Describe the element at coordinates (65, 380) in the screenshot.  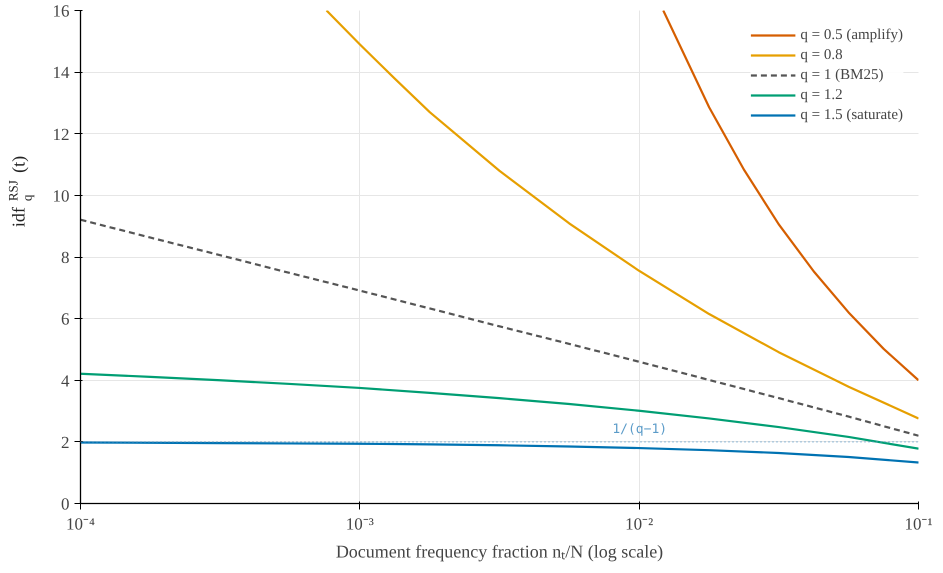
I see `y-tick-label: 4` at that location.